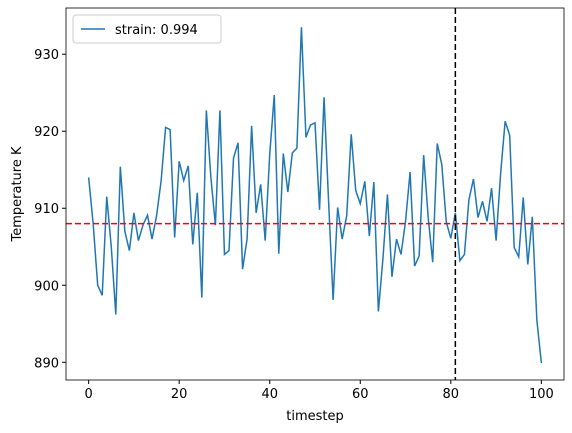 This screenshot has width=572, height=433. I want to click on x-tick-label: 40, so click(269, 394).